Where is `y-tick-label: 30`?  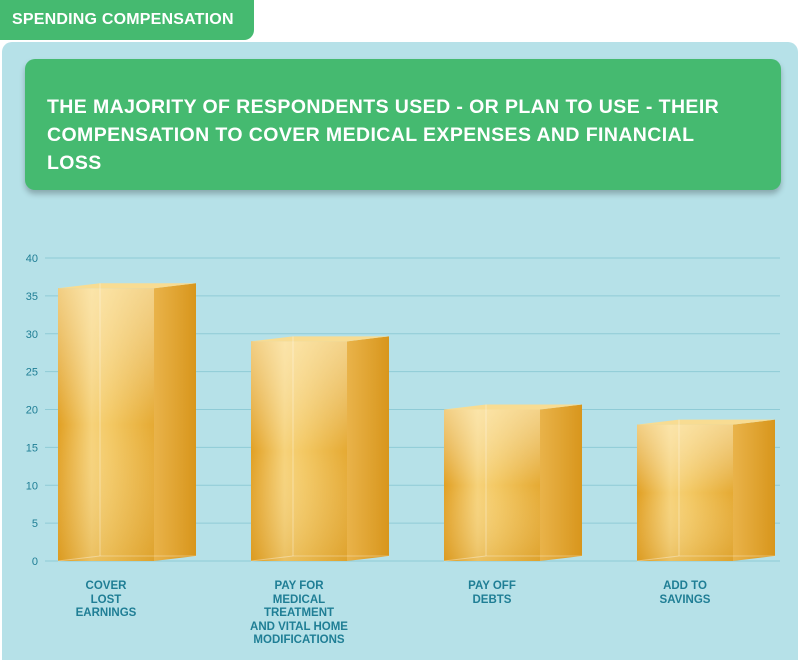
y-tick-label: 30 is located at coordinates (32, 335).